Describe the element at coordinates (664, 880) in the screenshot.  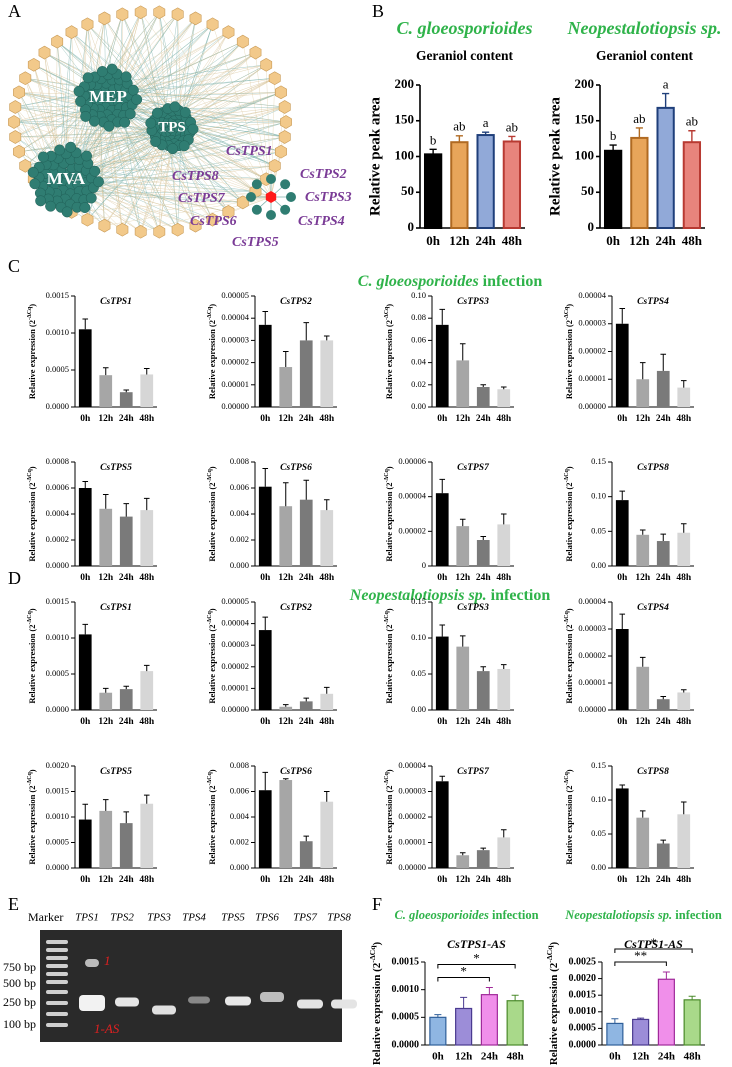
I see `x-tick-label: 24h` at that location.